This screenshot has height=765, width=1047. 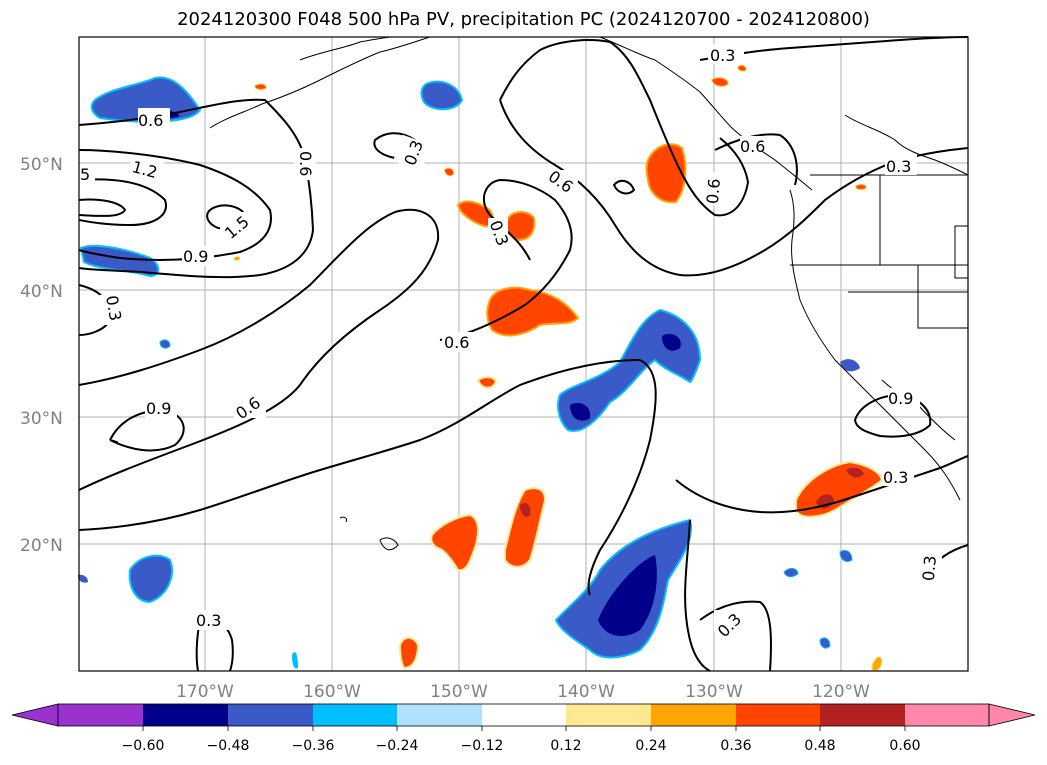 I want to click on colorbar-tick: −0.12, so click(x=482, y=746).